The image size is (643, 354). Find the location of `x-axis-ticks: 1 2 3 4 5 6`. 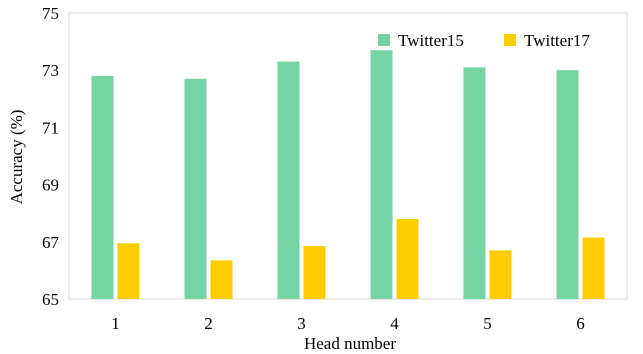

x-axis-ticks: 1 2 3 4 5 6 is located at coordinates (348, 323).